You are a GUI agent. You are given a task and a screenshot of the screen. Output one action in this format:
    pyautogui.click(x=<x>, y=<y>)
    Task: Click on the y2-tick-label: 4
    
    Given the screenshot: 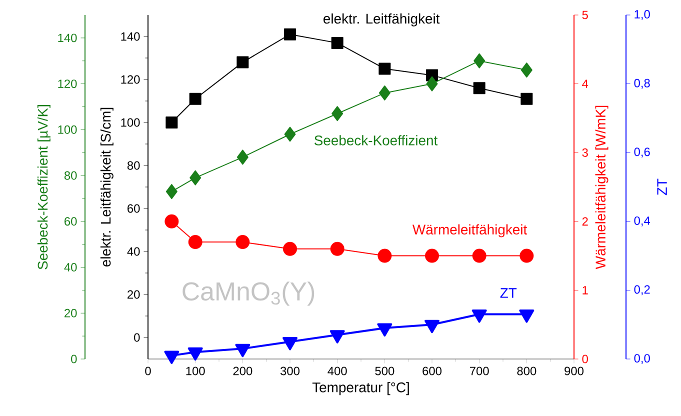 What is the action you would take?
    pyautogui.click(x=585, y=84)
    